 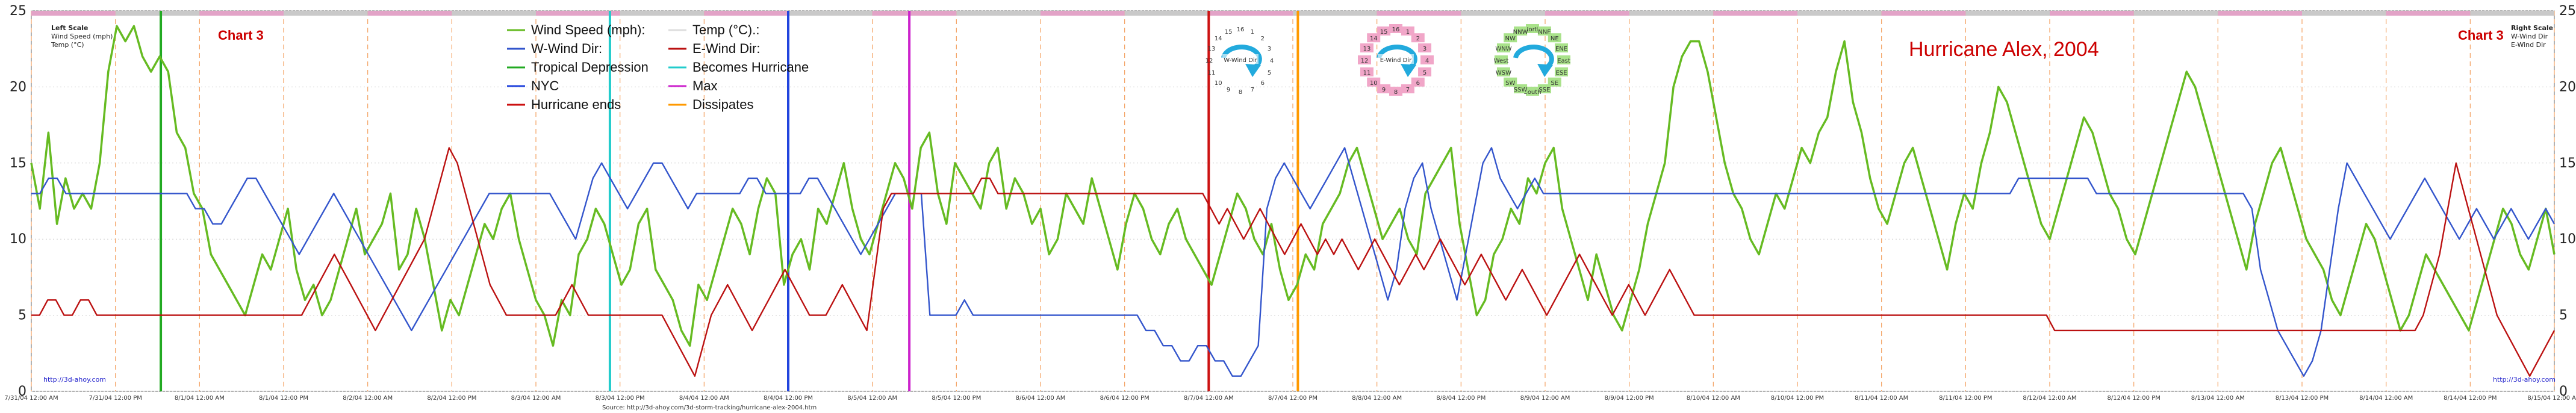 I want to click on compass-arrow, so click(x=1534, y=58).